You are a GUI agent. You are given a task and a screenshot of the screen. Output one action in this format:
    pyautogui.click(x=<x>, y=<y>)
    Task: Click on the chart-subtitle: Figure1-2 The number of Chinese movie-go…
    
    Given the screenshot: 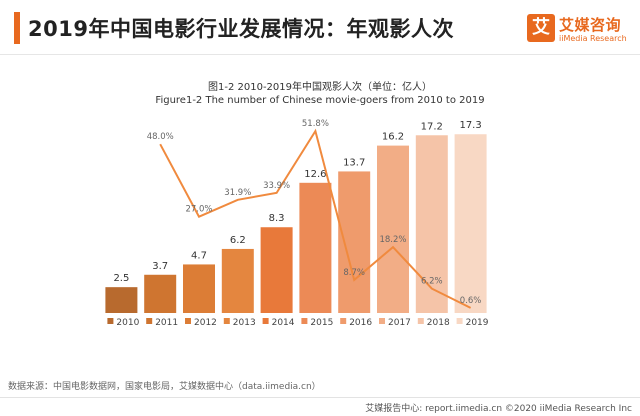 What is the action you would take?
    pyautogui.click(x=319, y=100)
    